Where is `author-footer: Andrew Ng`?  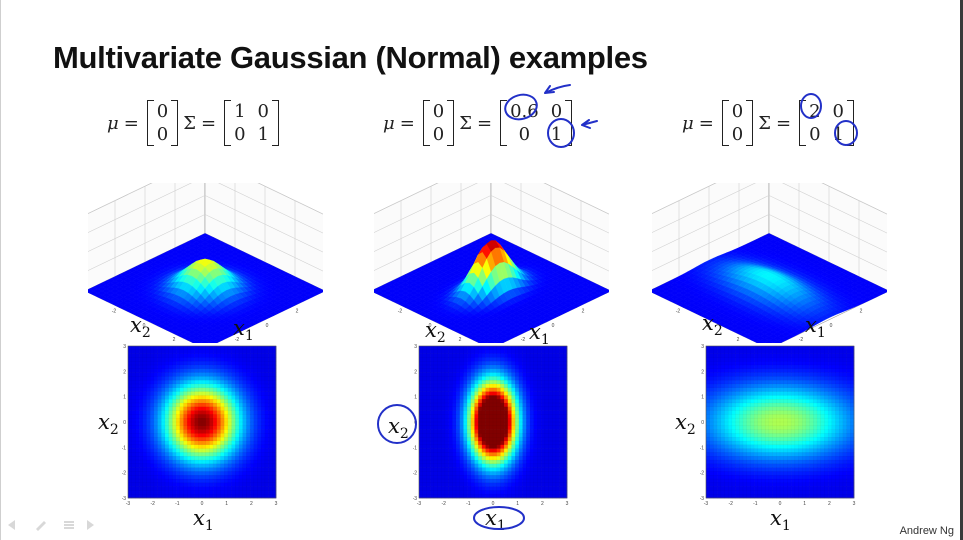 author-footer: Andrew Ng is located at coordinates (926, 531).